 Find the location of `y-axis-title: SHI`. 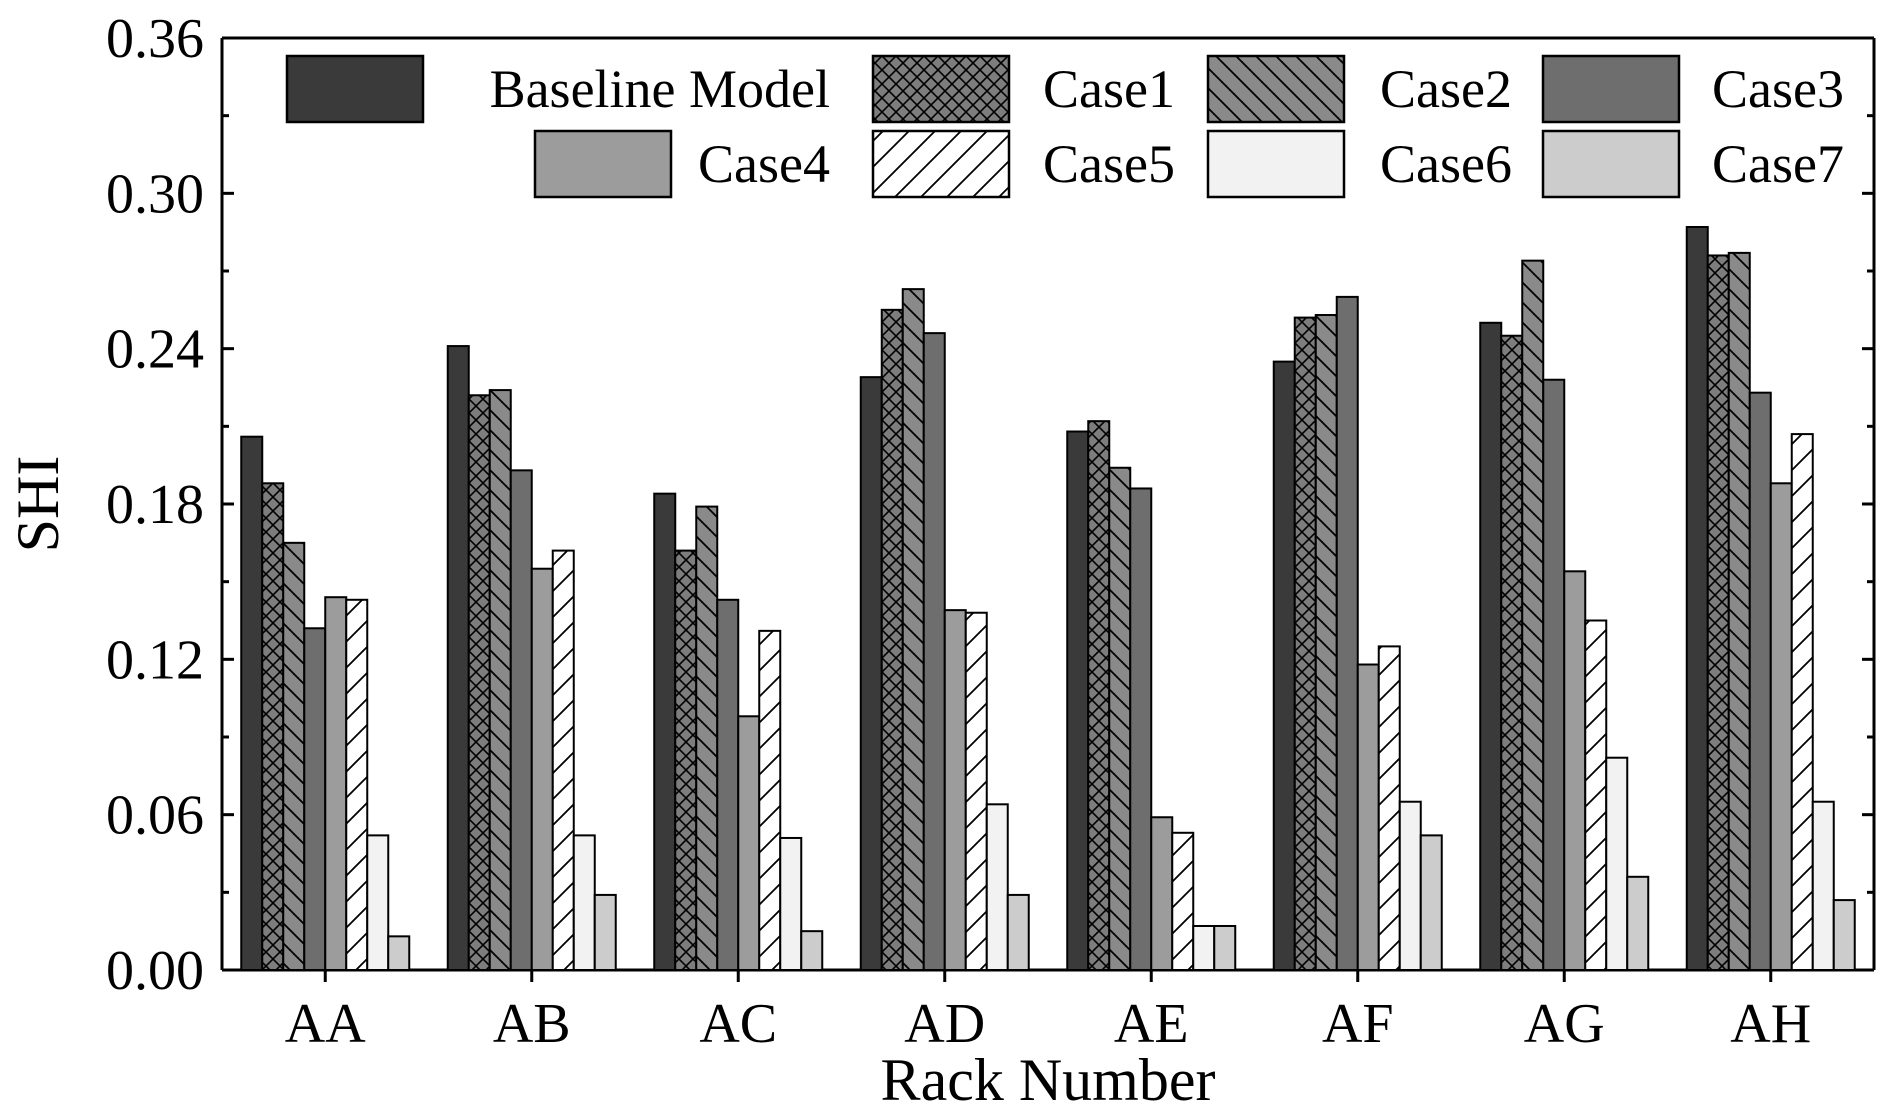

y-axis-title: SHI is located at coordinates (38, 504).